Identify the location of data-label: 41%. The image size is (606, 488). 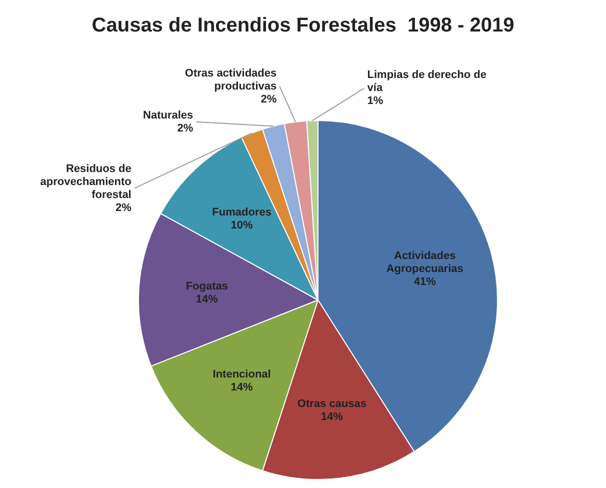
(425, 282).